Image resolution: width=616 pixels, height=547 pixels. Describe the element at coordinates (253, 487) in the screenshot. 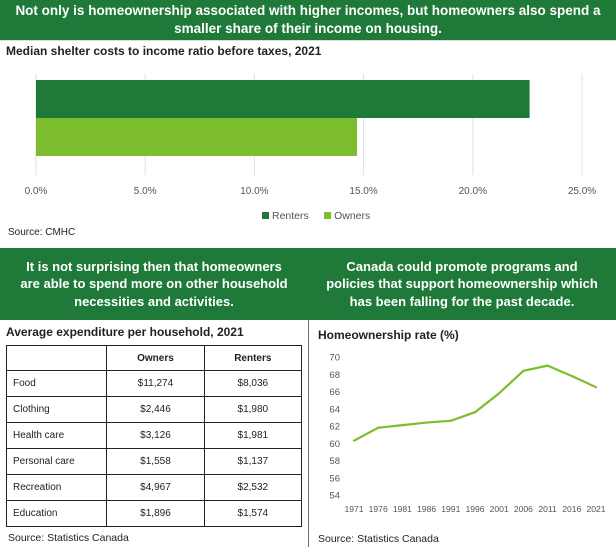

I see `table-cell-renters: $2,532` at that location.